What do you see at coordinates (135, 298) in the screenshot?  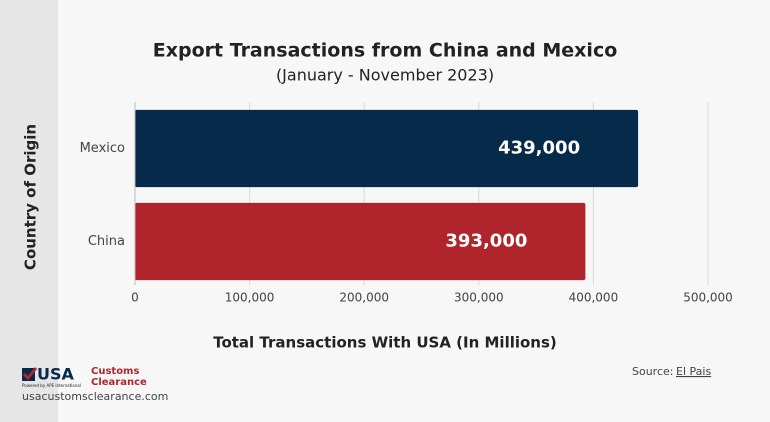 I see `x-tick-label: 0` at bounding box center [135, 298].